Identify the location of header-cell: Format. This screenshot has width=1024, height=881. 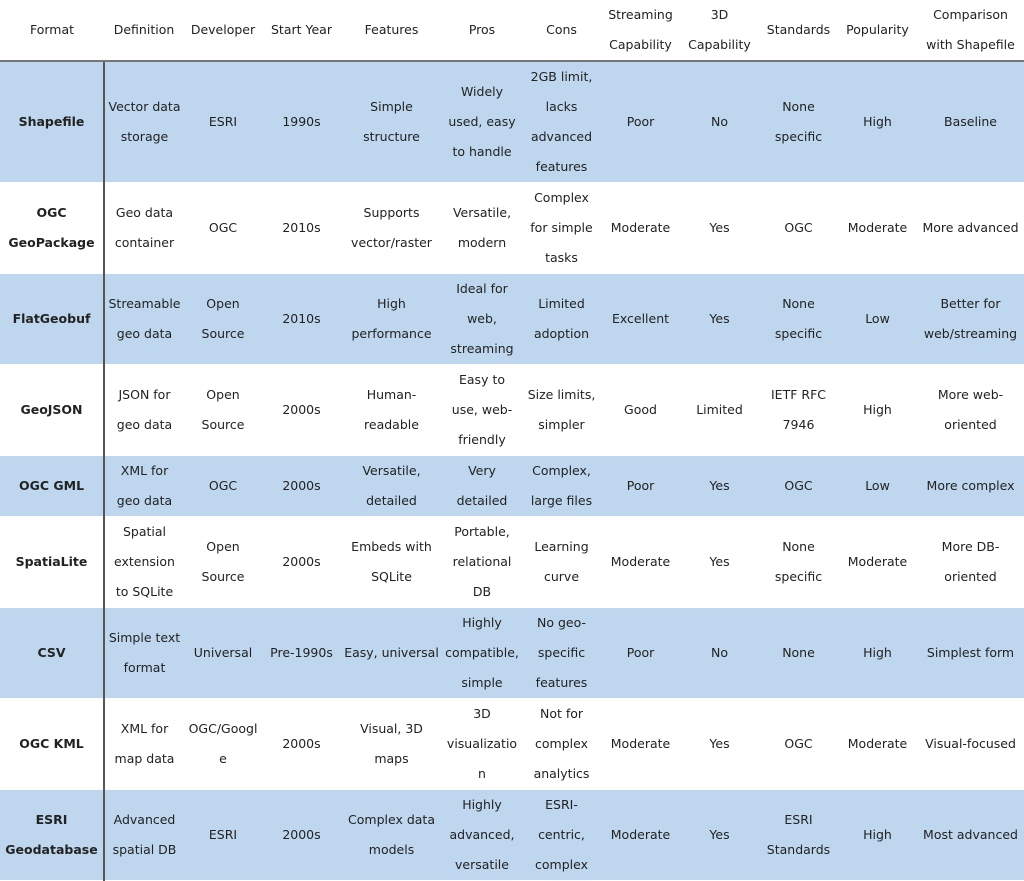
(52, 31).